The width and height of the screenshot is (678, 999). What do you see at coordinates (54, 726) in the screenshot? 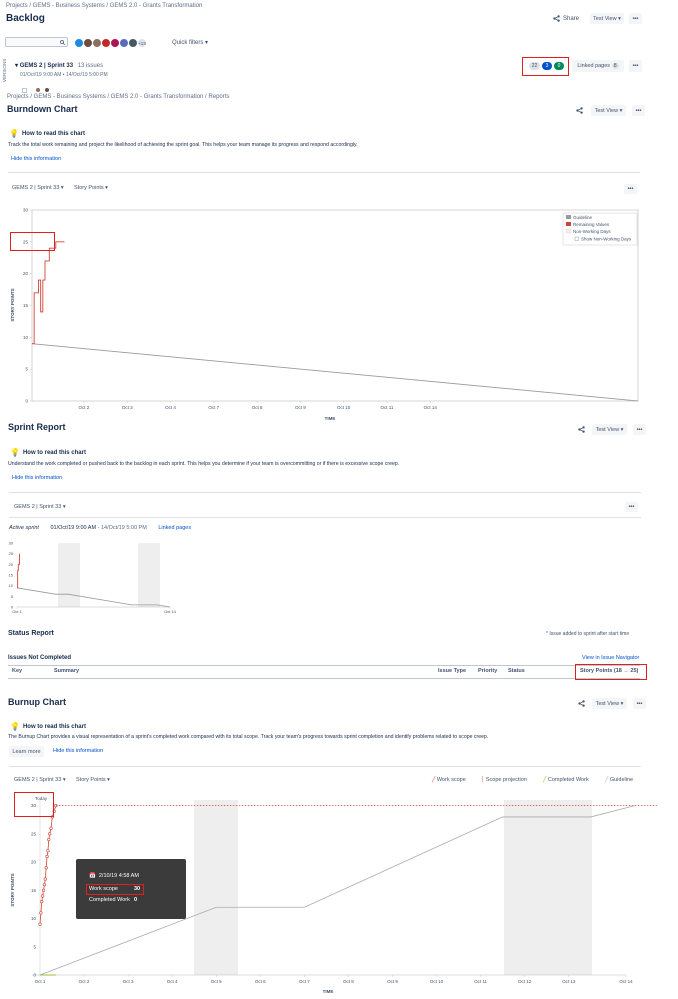
I see `burnup-howto-title: How to read this chart` at bounding box center [54, 726].